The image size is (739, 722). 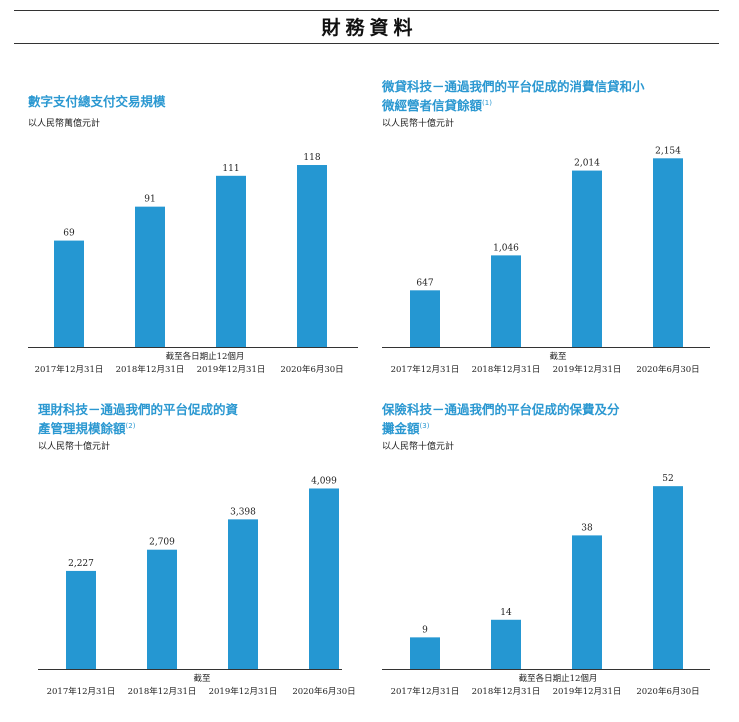 What do you see at coordinates (506, 248) in the screenshot?
I see `data-label: 1,046` at bounding box center [506, 248].